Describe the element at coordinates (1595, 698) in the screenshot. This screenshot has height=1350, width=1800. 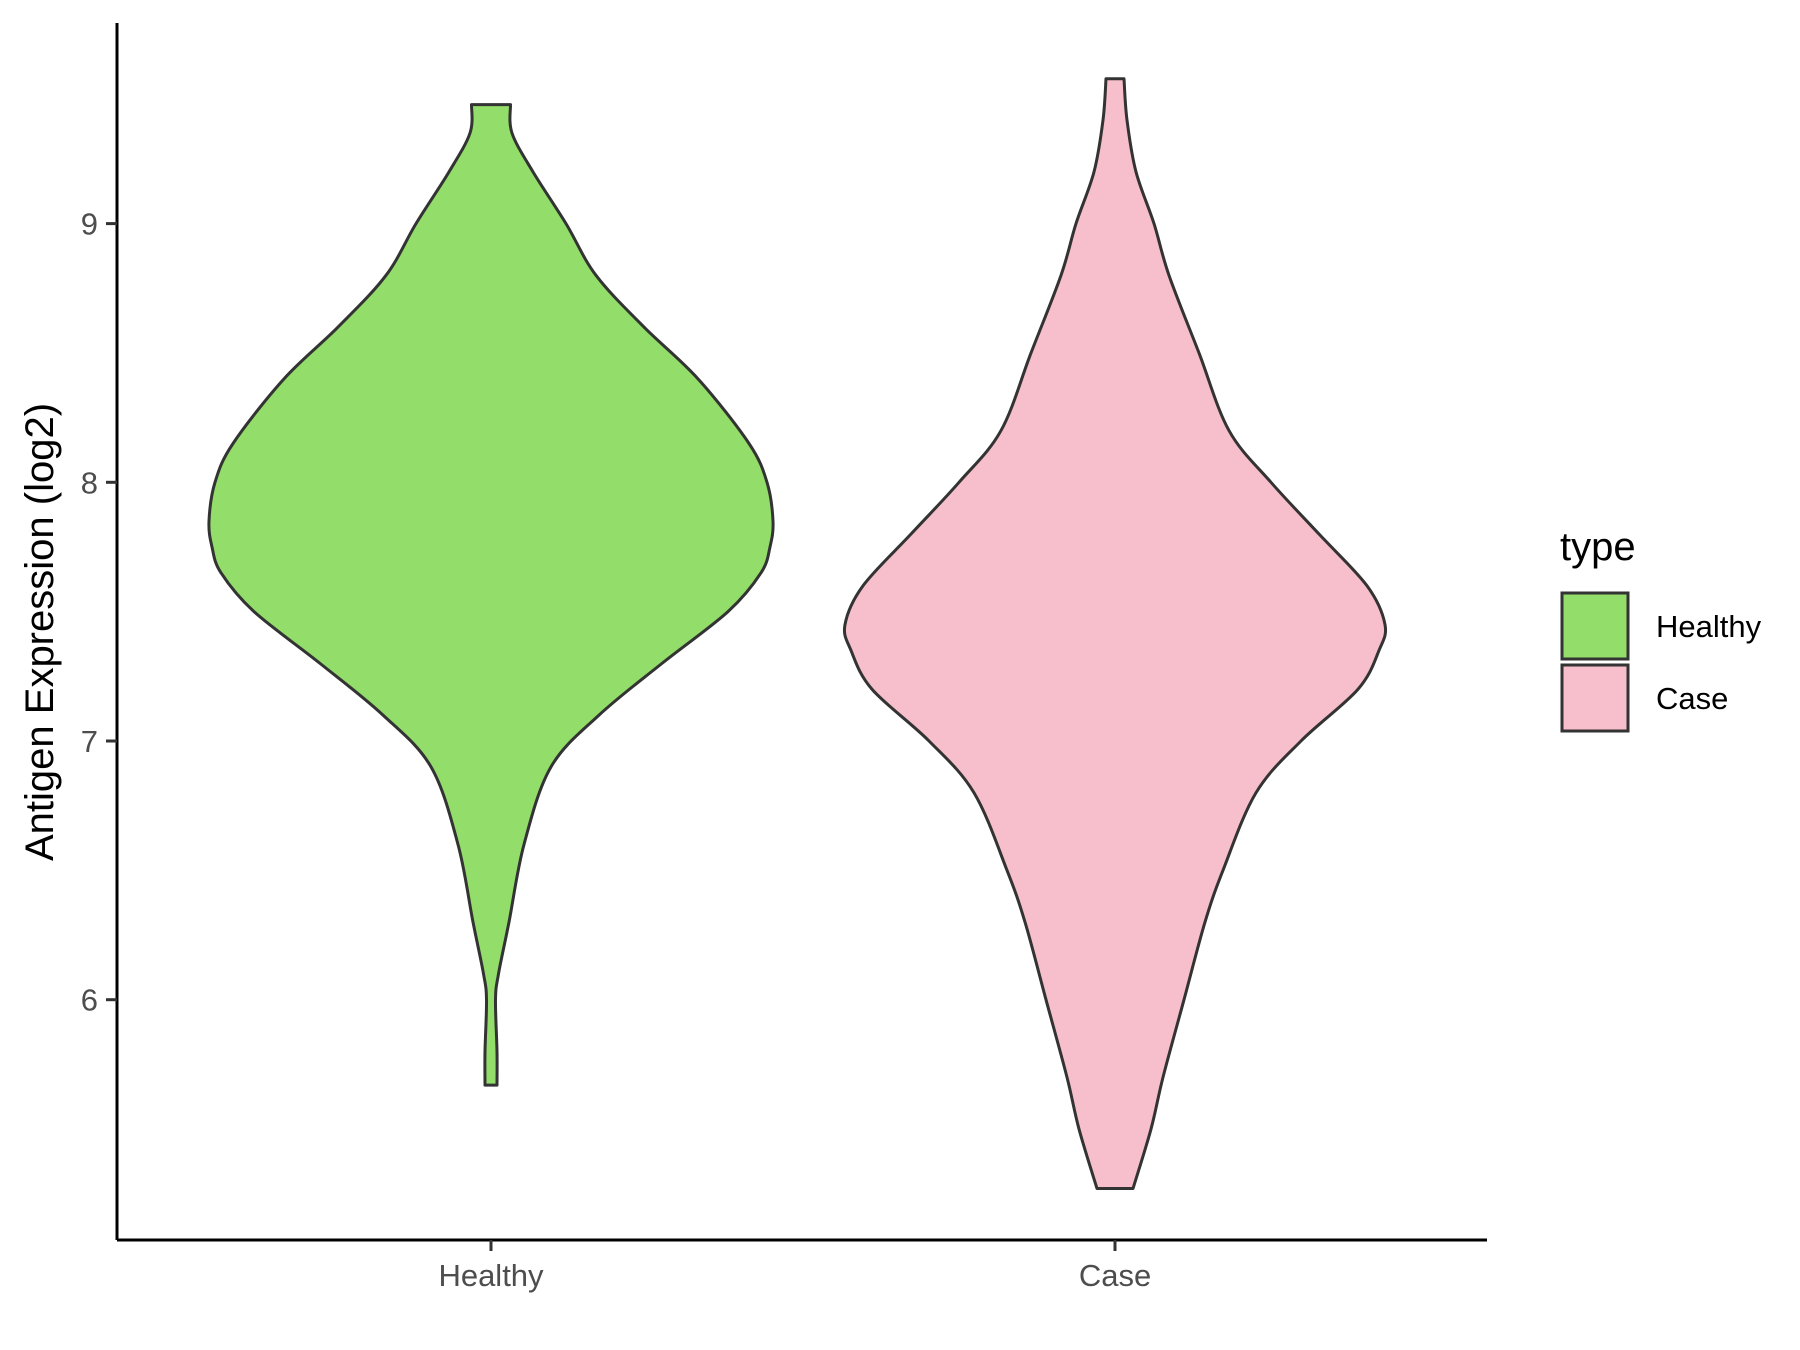
I see `legend-key-case` at that location.